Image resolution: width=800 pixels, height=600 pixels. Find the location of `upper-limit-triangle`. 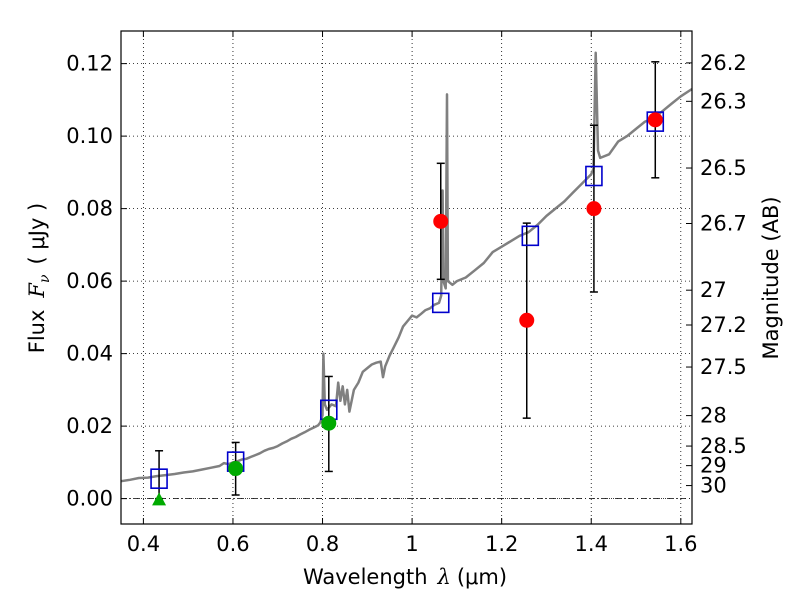

upper-limit-triangle is located at coordinates (159, 499).